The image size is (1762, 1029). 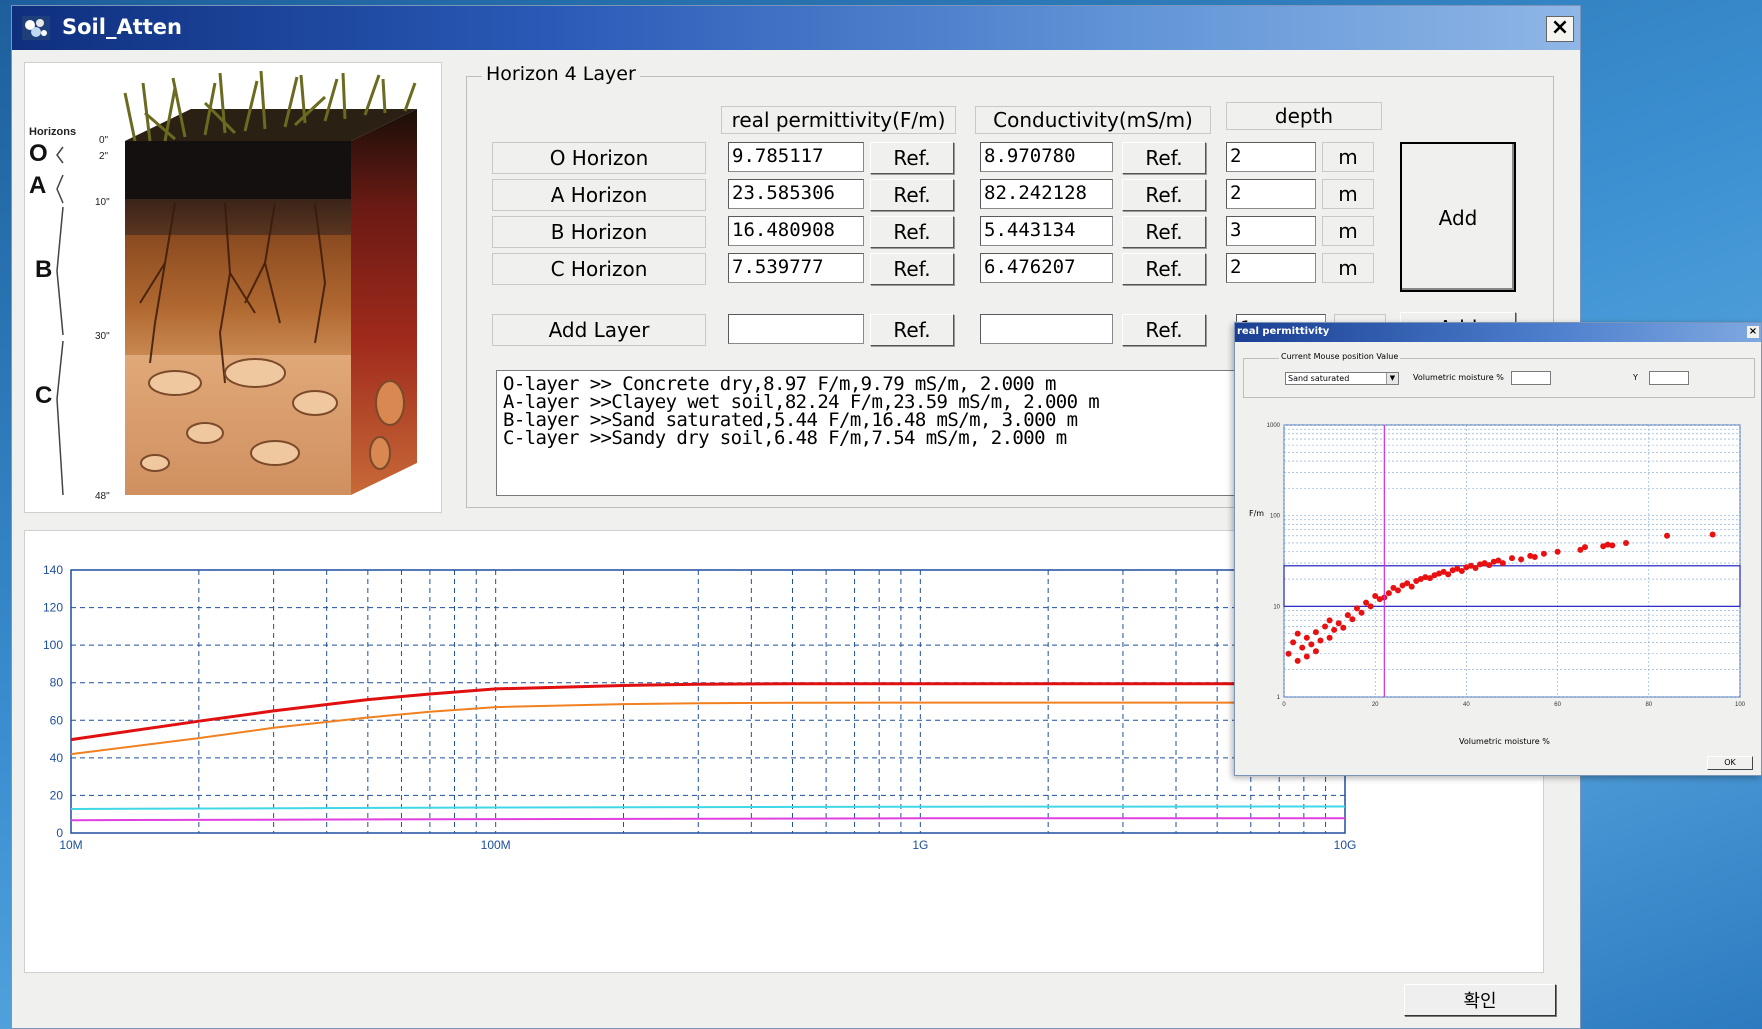 What do you see at coordinates (599, 195) in the screenshot?
I see `row-label: A Horizon` at bounding box center [599, 195].